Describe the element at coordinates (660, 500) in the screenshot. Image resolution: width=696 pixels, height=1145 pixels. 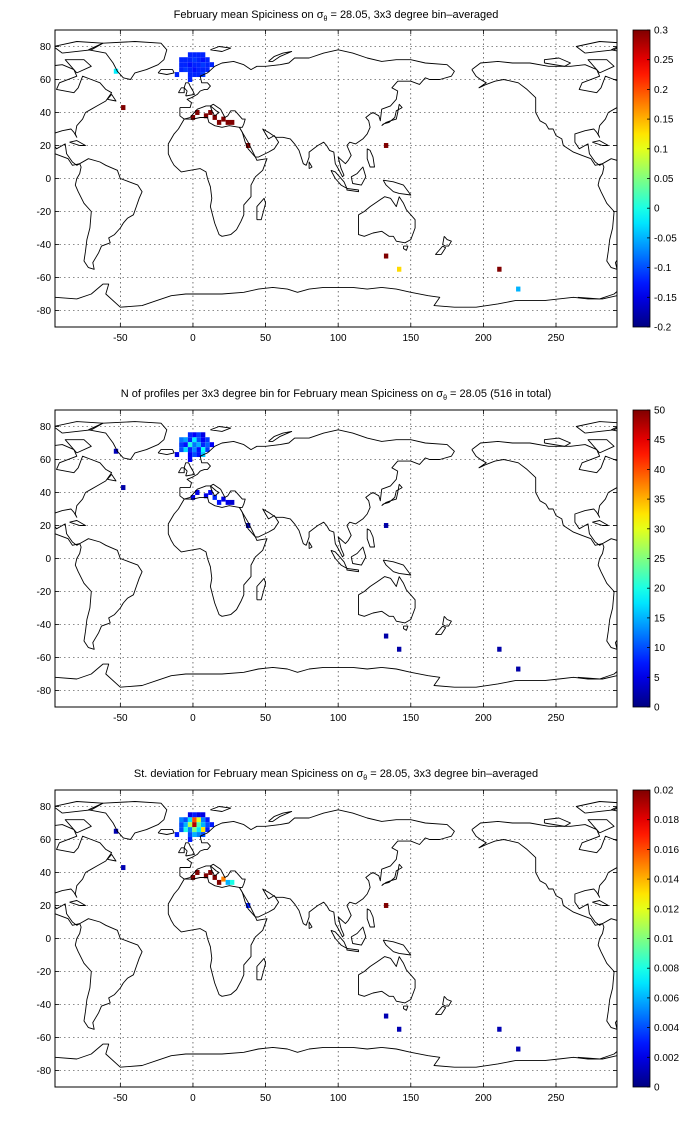
I see `colorbar-tick-label: 35` at that location.